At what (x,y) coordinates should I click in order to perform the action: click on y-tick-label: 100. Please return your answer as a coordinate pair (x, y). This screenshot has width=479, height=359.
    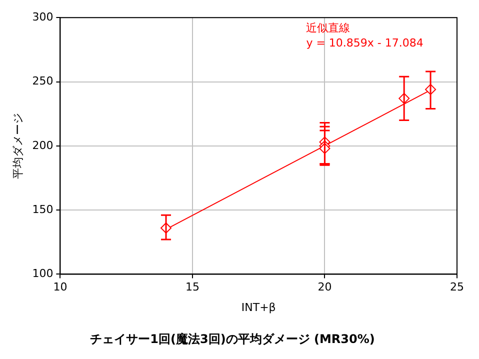
    Looking at the image, I should click on (43, 273).